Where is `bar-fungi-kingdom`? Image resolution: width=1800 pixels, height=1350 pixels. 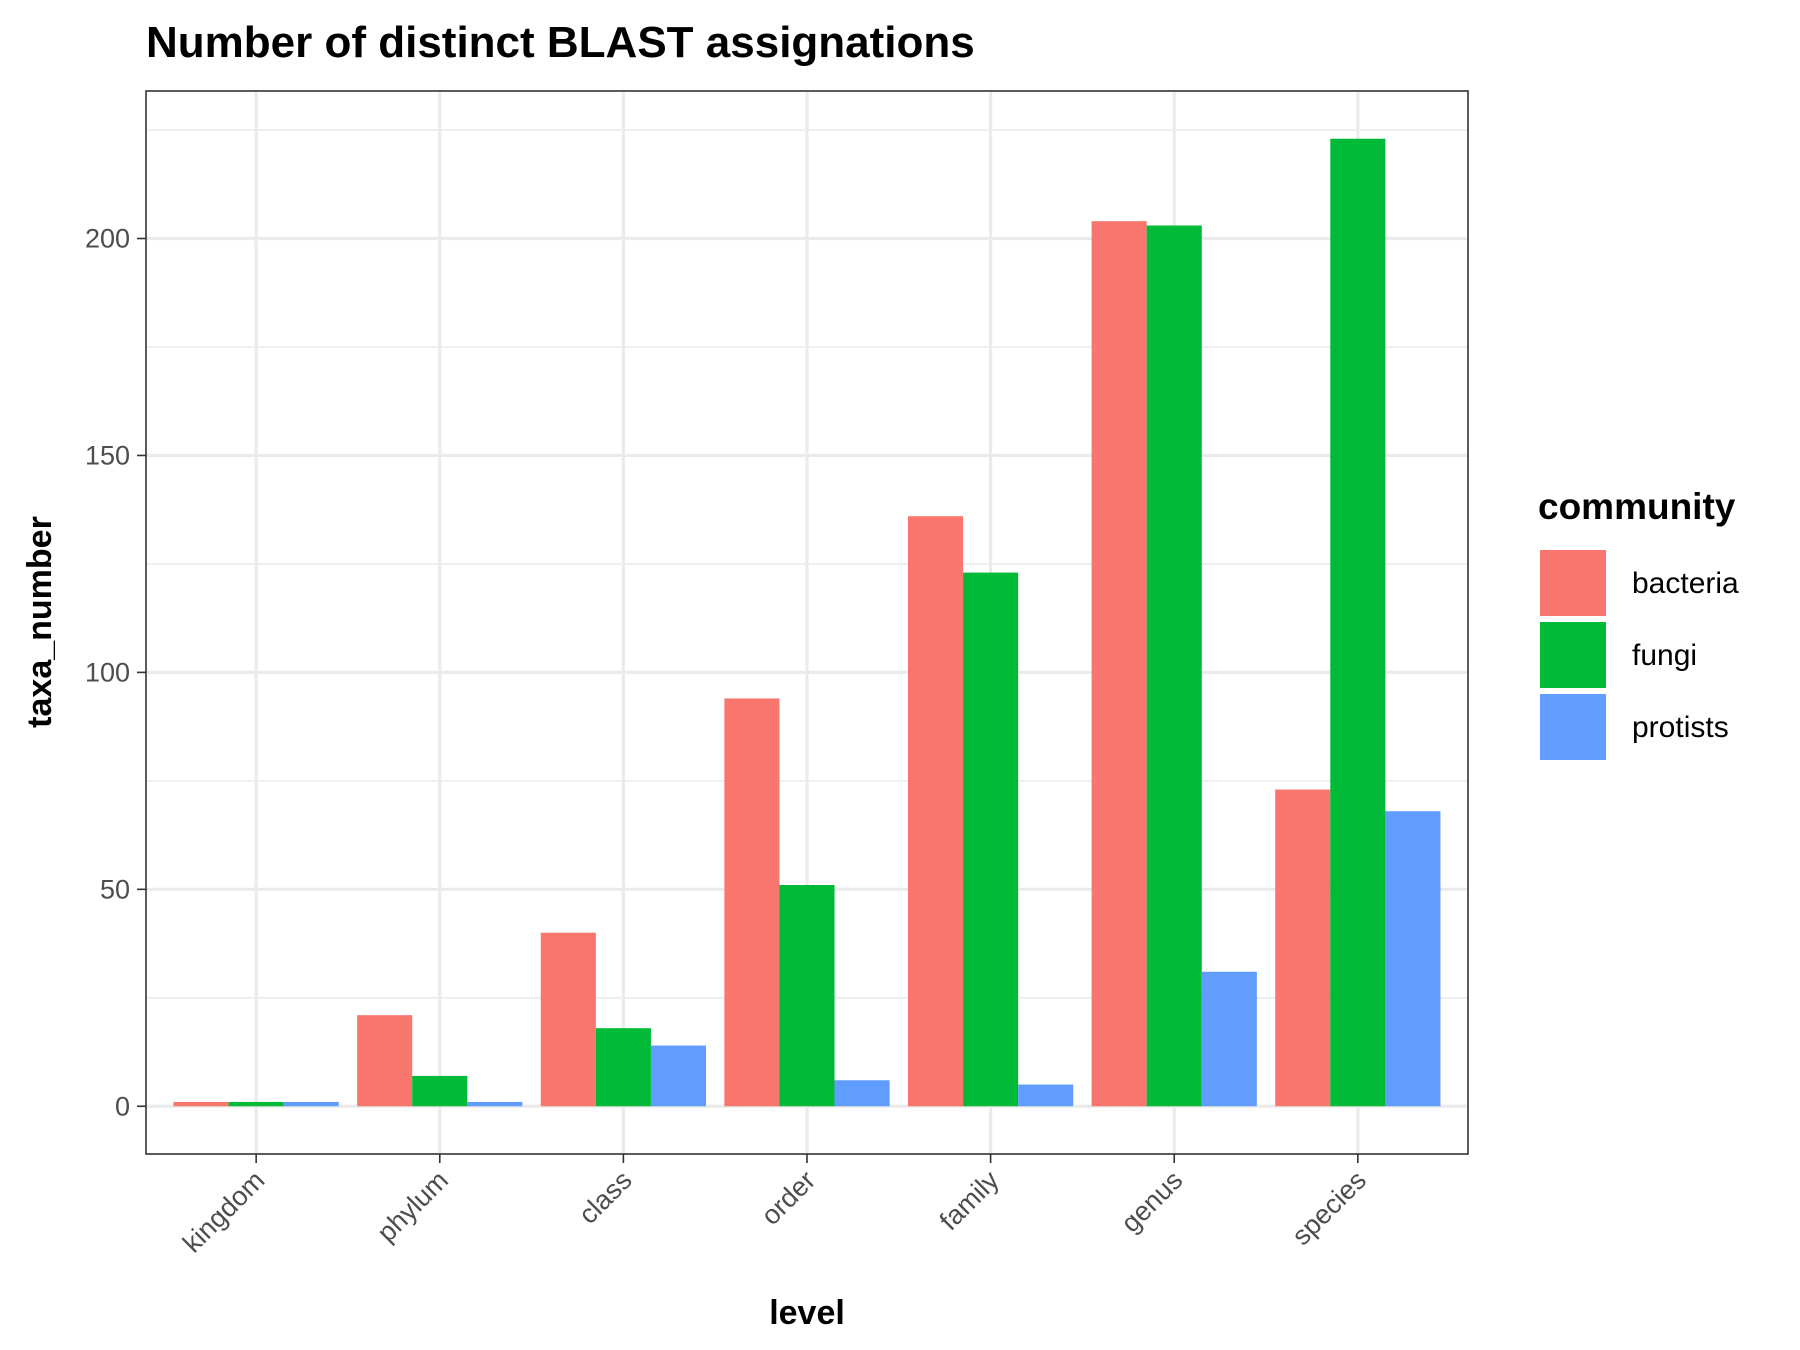
bar-fungi-kingdom is located at coordinates (256, 1104).